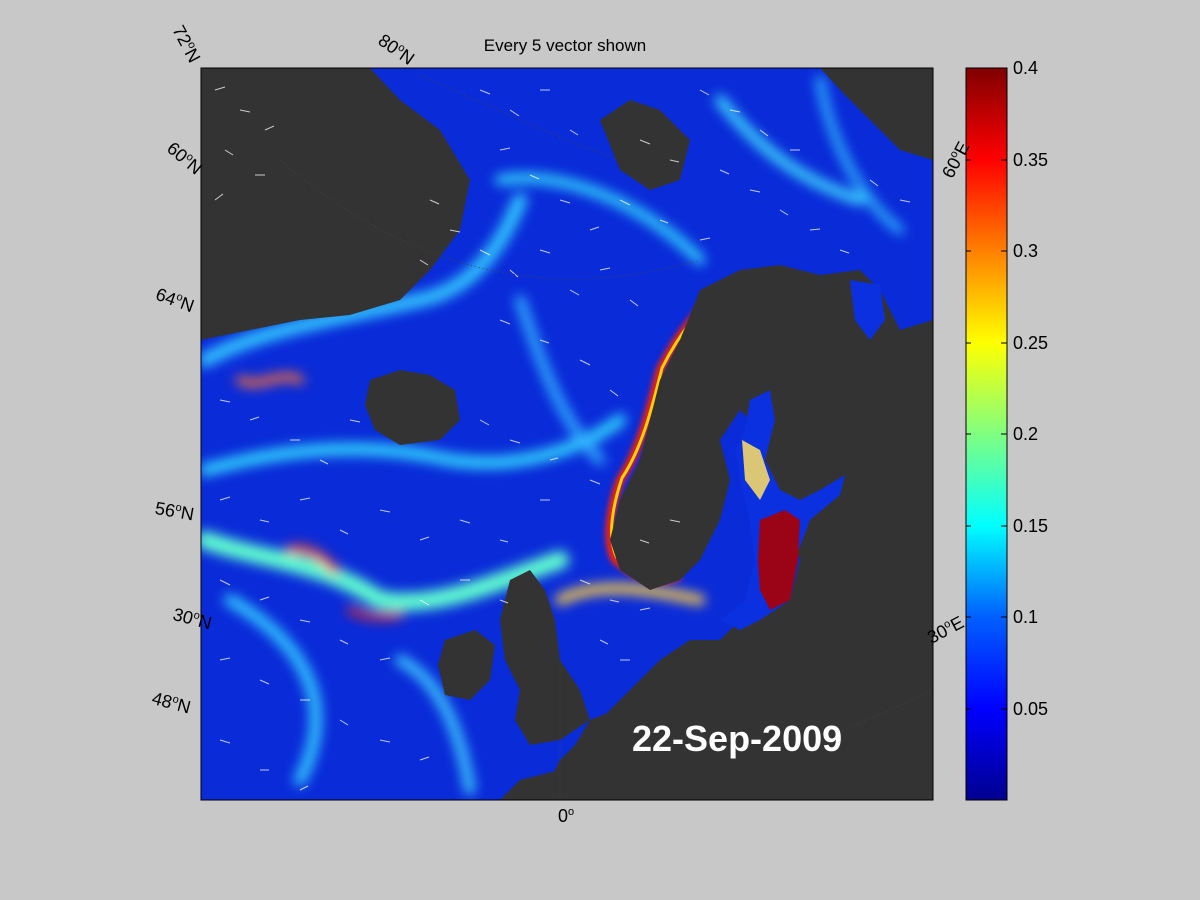  I want to click on colorbar-tick-marks, so click(986, 388).